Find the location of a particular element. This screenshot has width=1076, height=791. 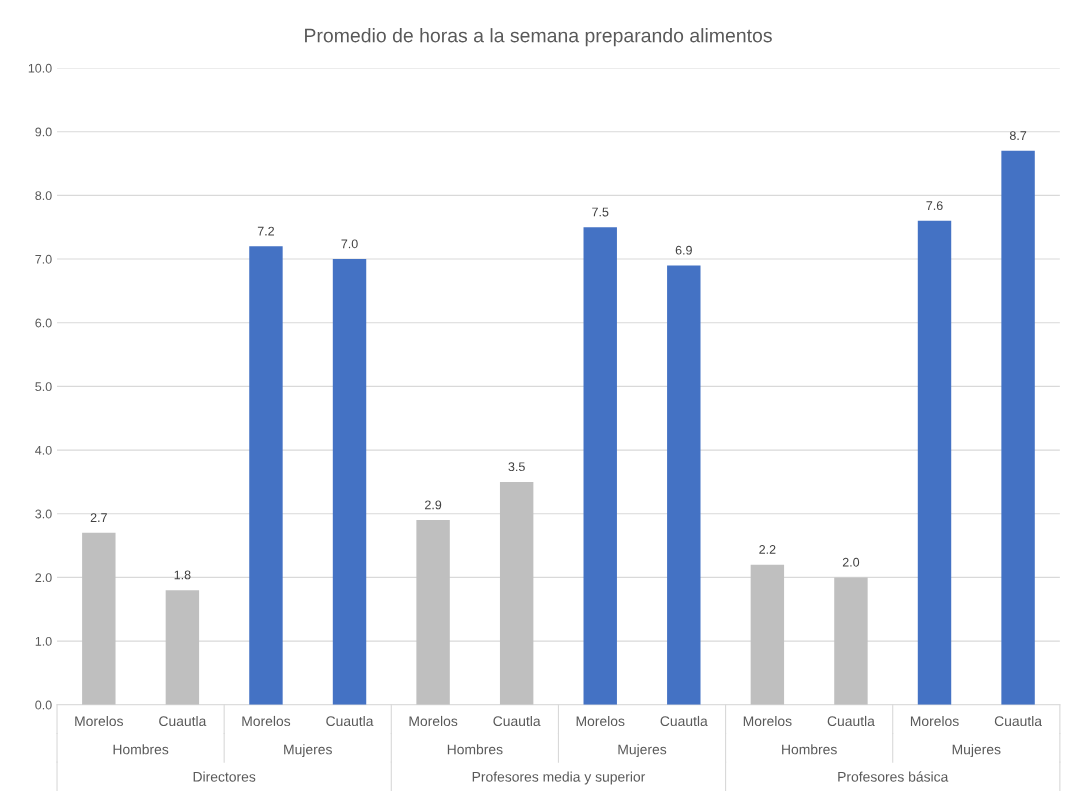

data-label: 3.5 is located at coordinates (516, 467).